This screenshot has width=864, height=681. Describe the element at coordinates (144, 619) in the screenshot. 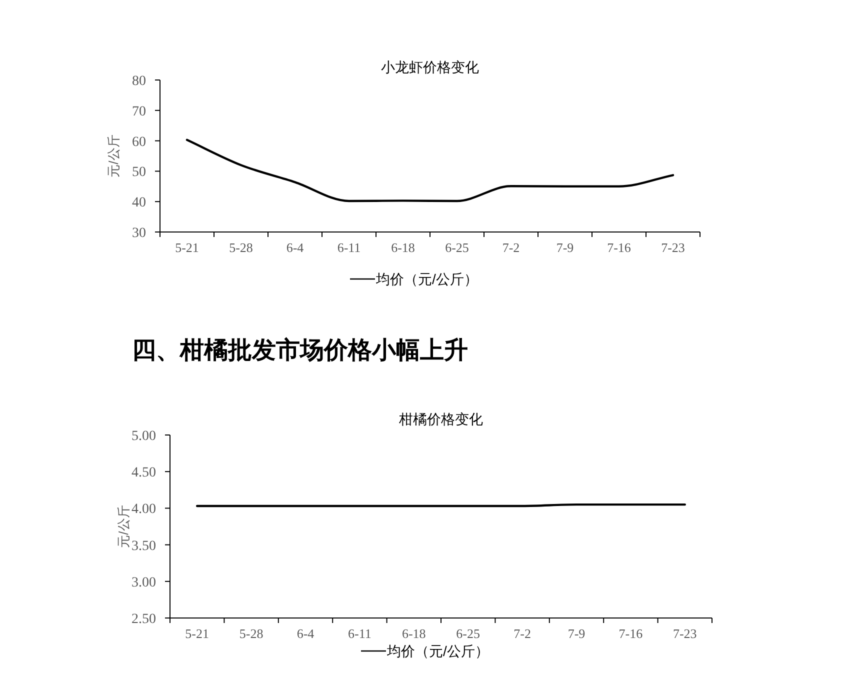

I see `y-tick-label: 2.50` at that location.